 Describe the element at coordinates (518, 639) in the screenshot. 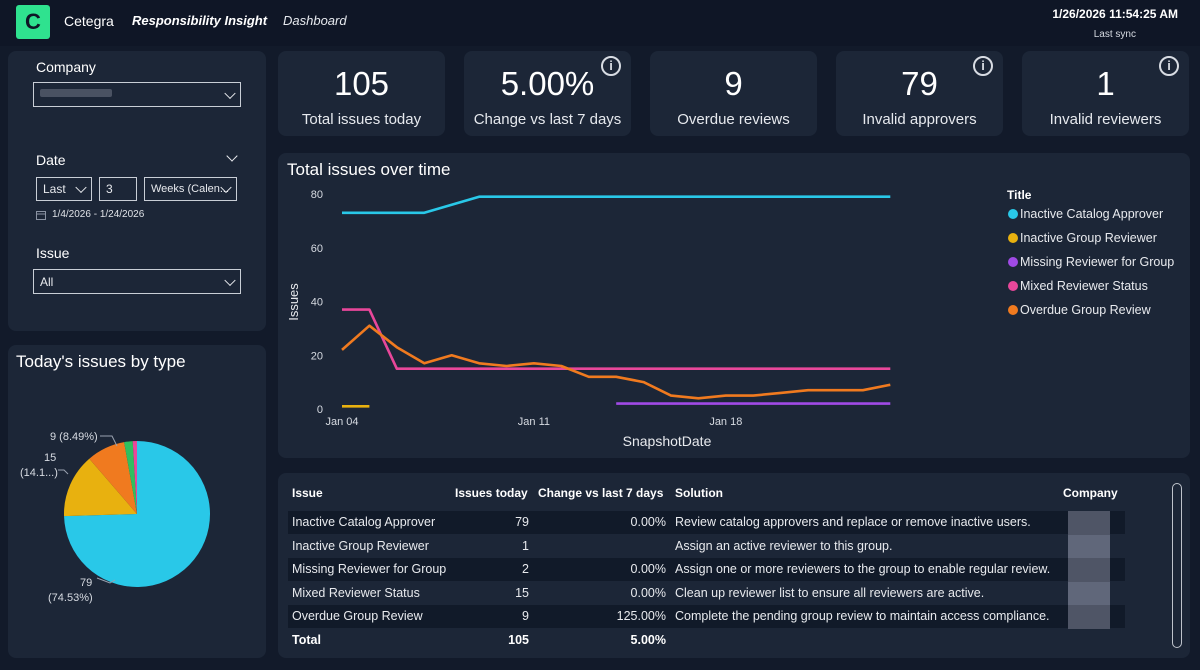

I see `total-issues-today: 105` at that location.